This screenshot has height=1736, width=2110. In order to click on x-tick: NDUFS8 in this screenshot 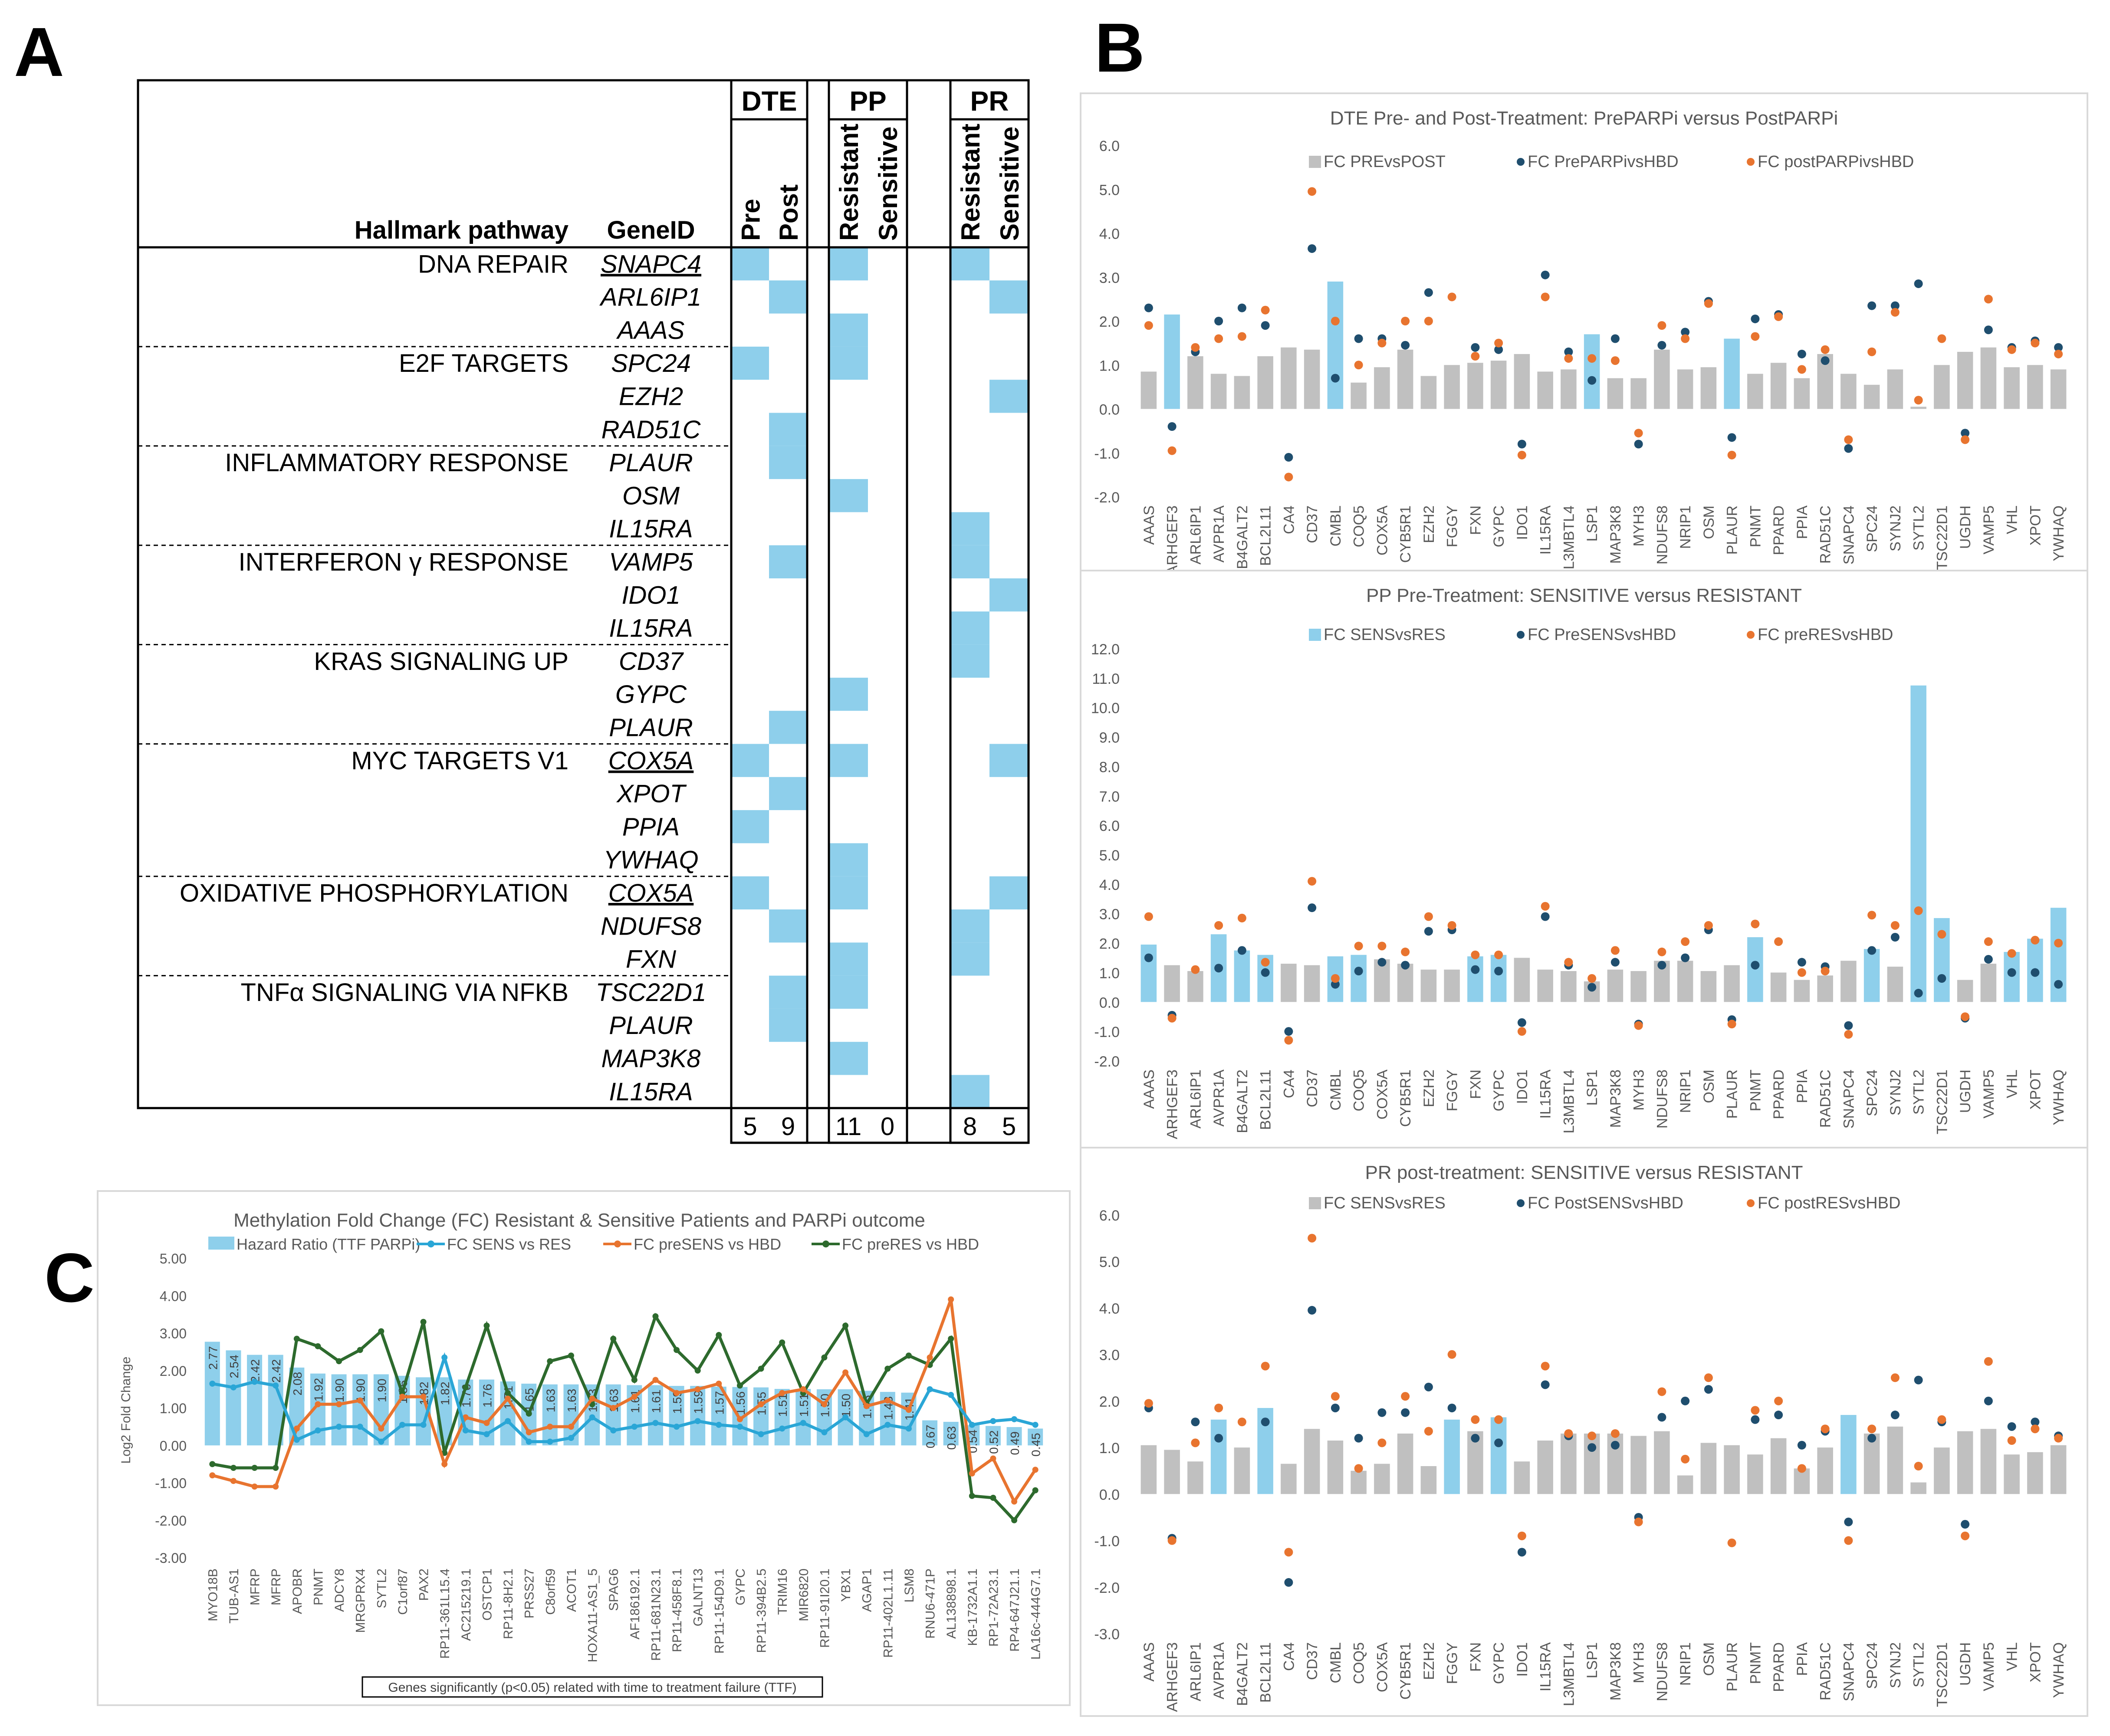, I will do `click(1662, 534)`.